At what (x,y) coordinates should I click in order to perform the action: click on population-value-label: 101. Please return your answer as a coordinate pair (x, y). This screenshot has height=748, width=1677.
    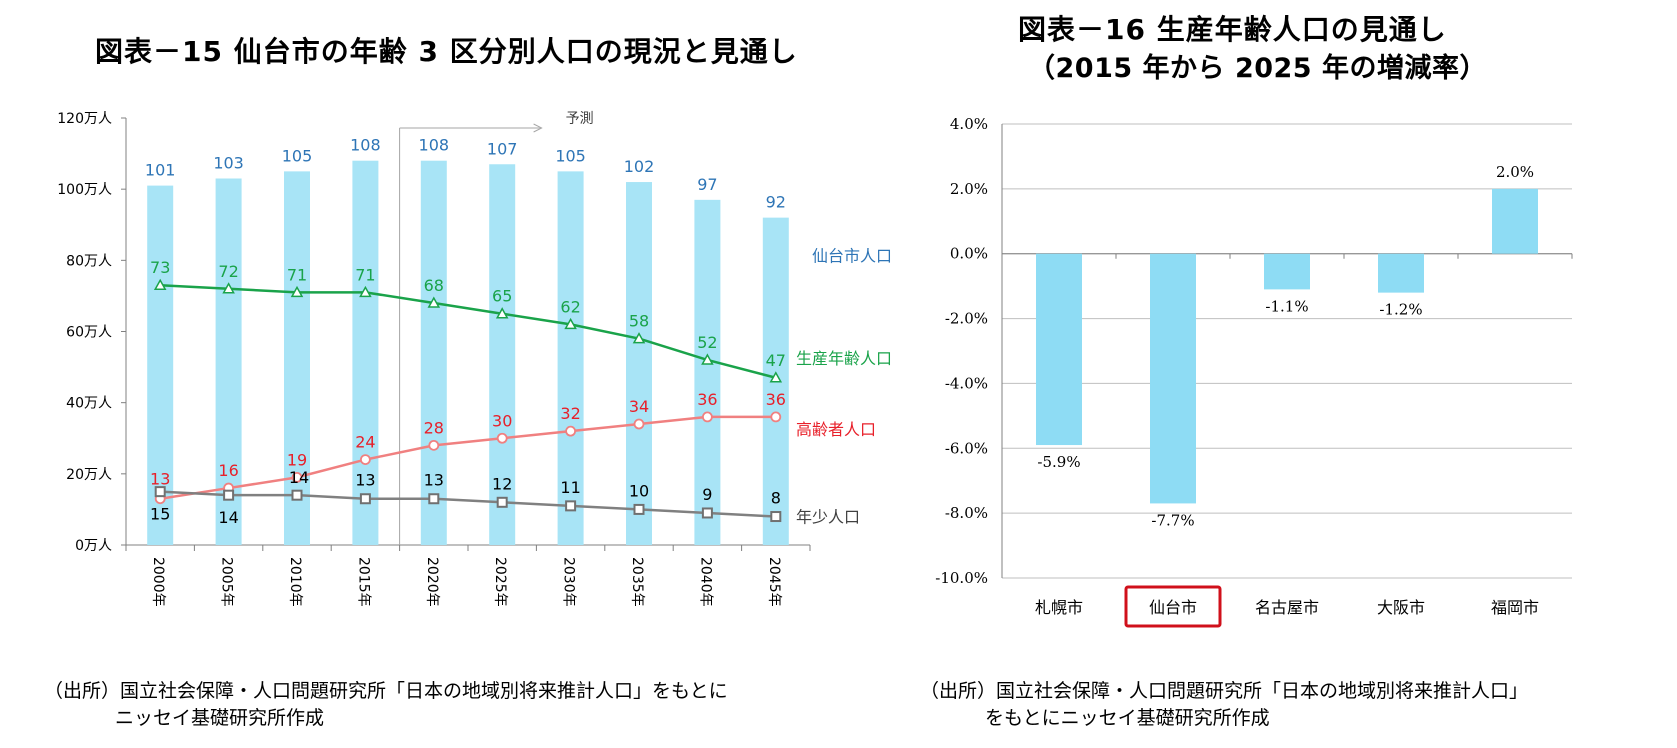
    Looking at the image, I should click on (160, 170).